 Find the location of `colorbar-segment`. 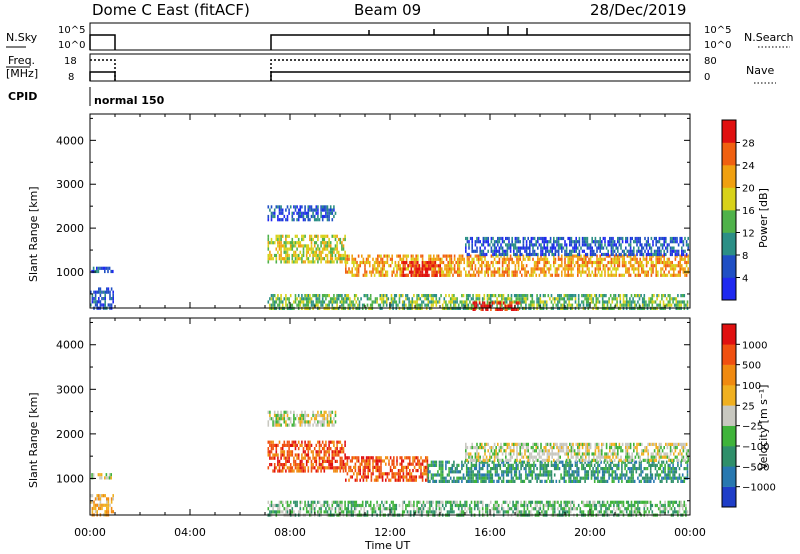

colorbar-segment is located at coordinates (729, 154).